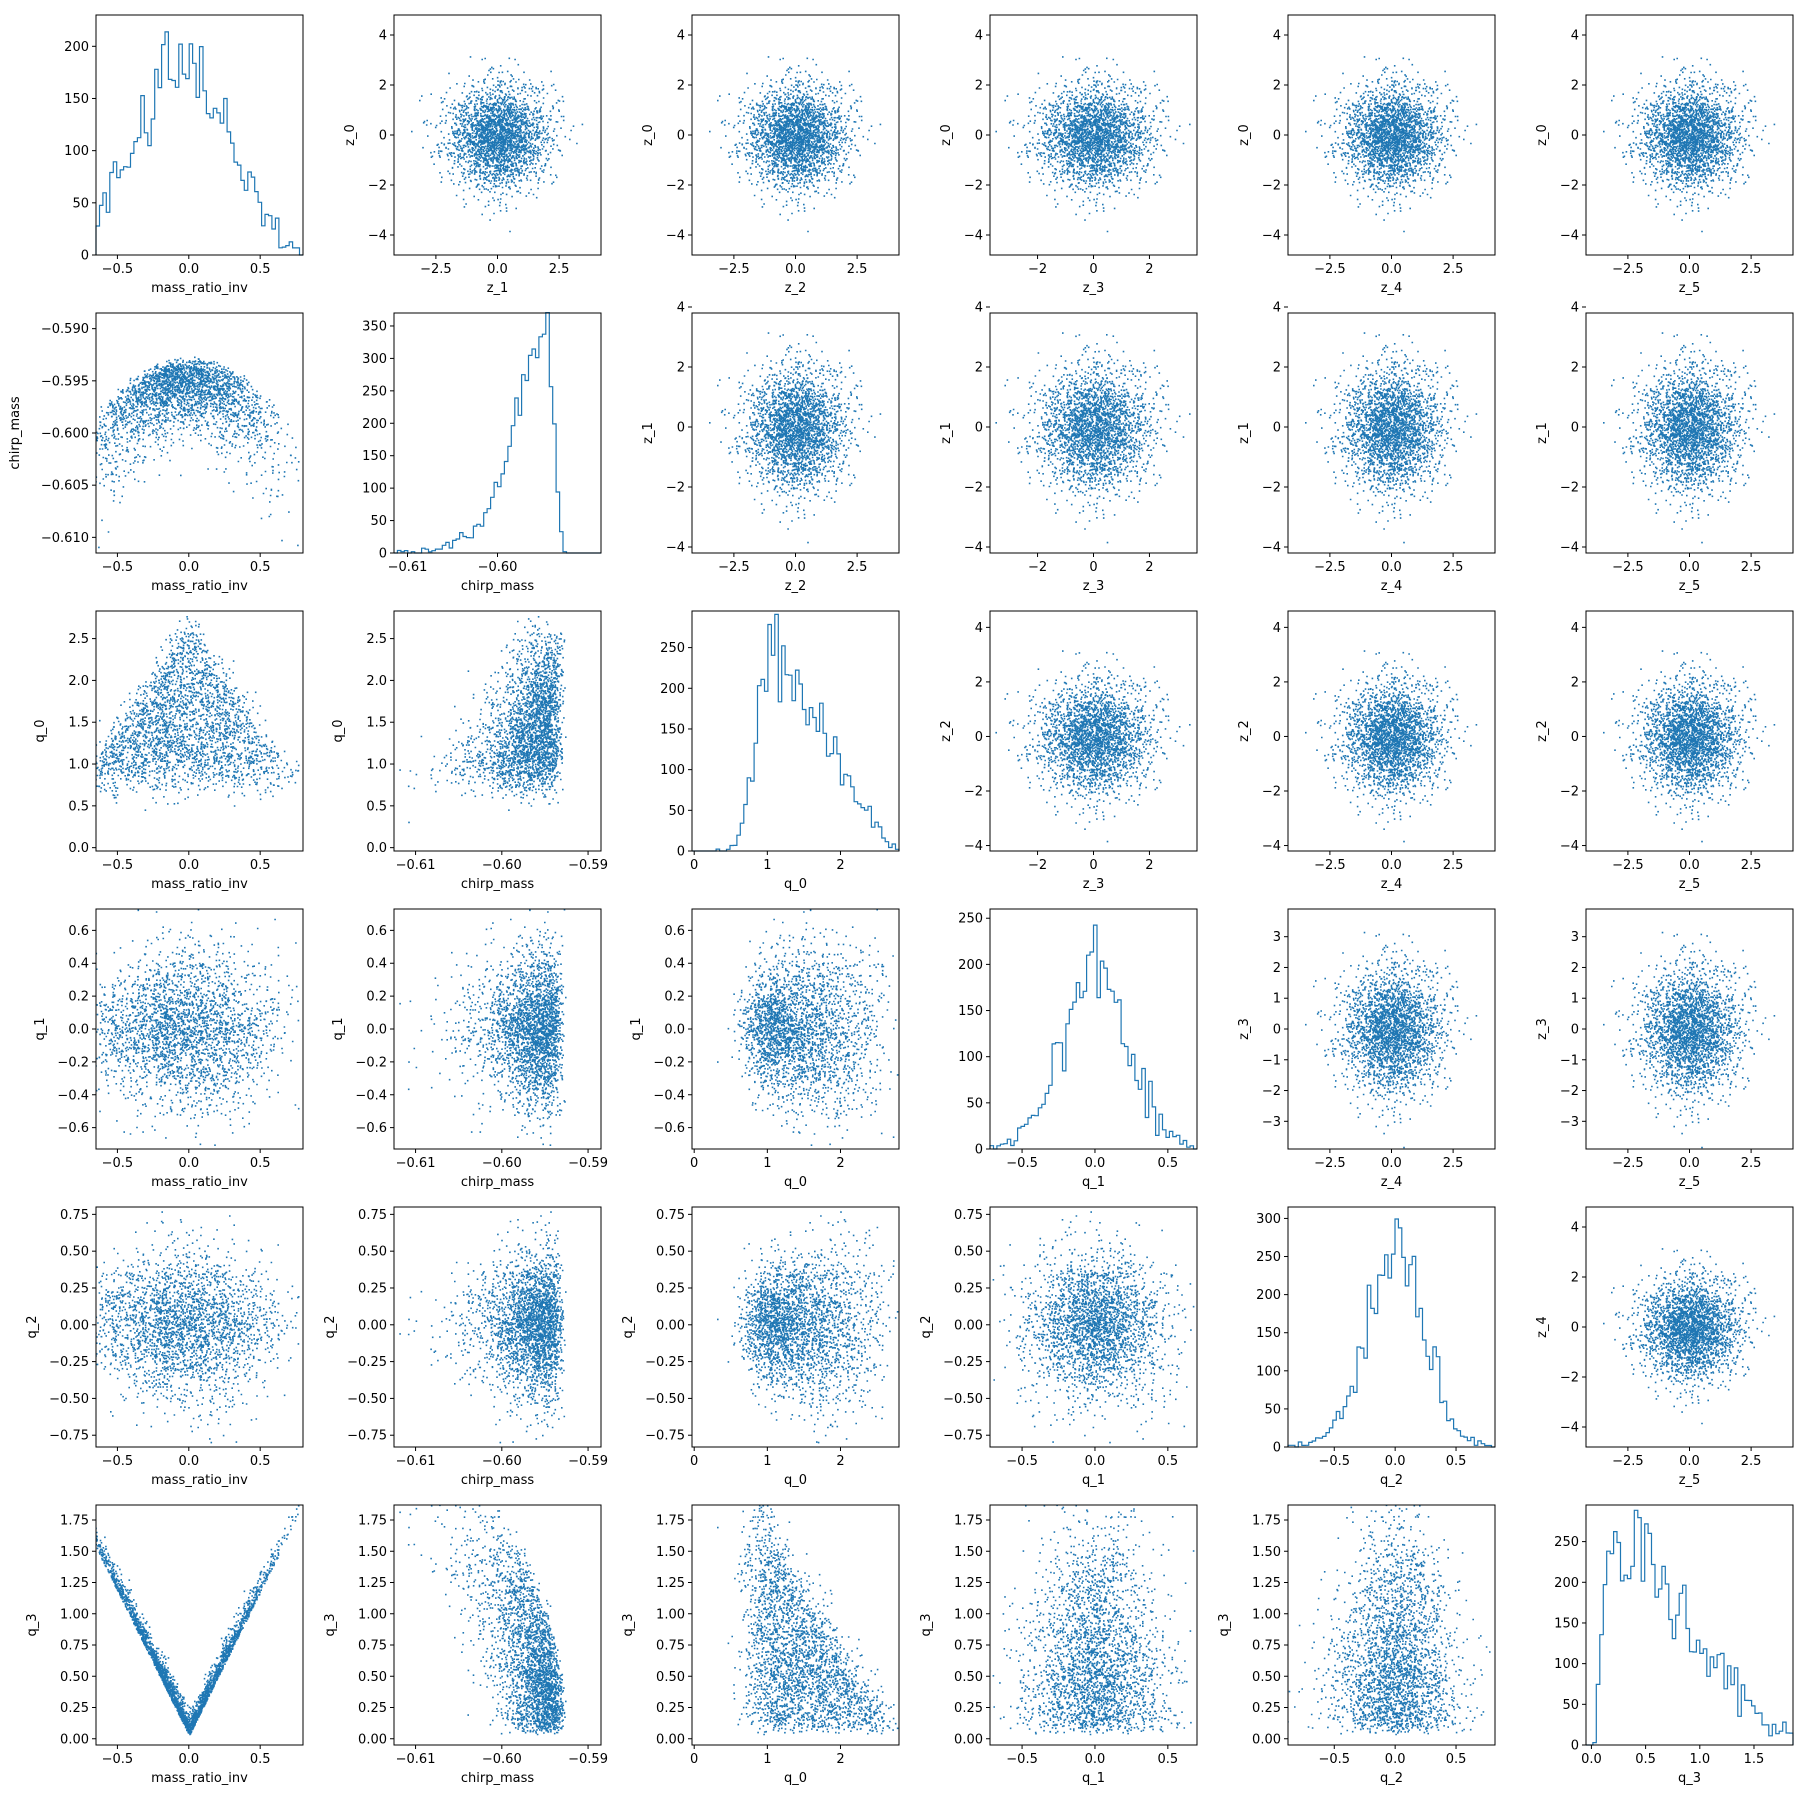 This screenshot has width=1800, height=1800. Describe the element at coordinates (636, 1028) in the screenshot. I see `y-axis-label: q_1` at that location.